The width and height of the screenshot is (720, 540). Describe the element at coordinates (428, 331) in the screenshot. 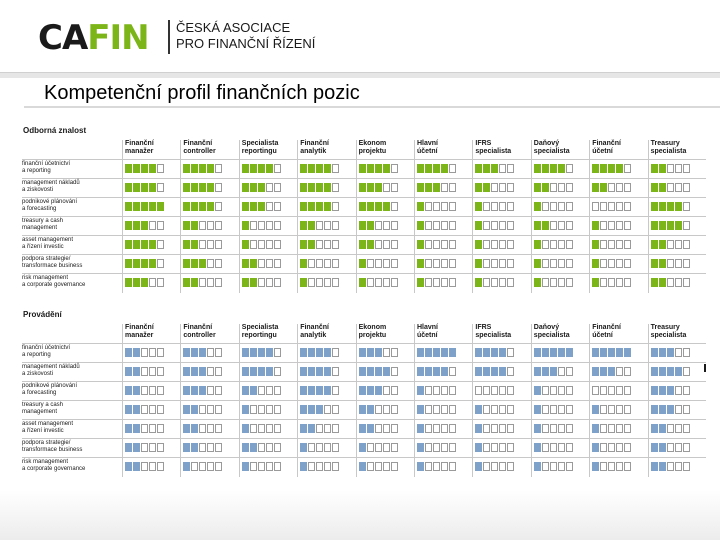

I see `column-header: Hlavní účetní` at that location.